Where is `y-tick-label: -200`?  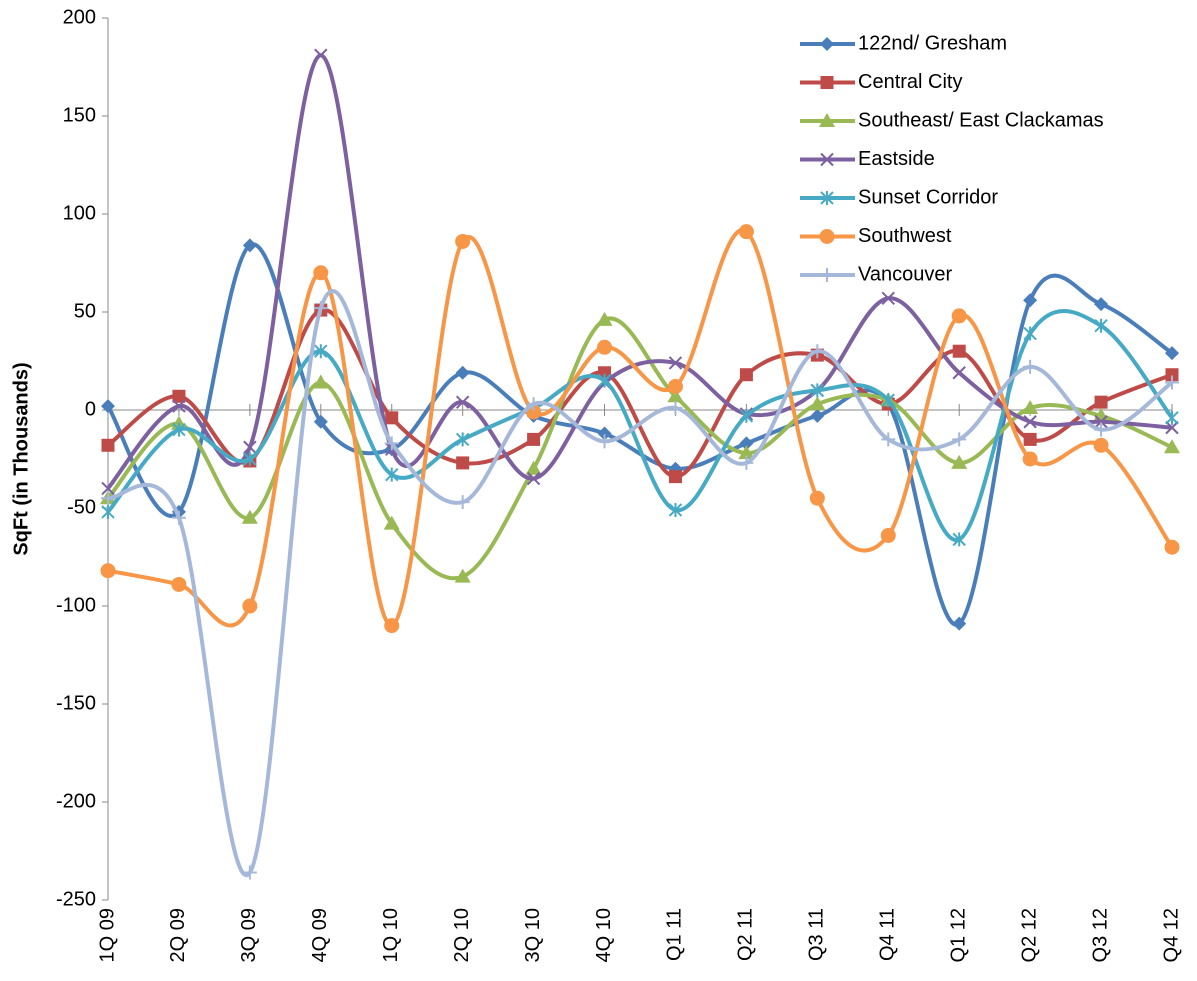 y-tick-label: -200 is located at coordinates (76, 801).